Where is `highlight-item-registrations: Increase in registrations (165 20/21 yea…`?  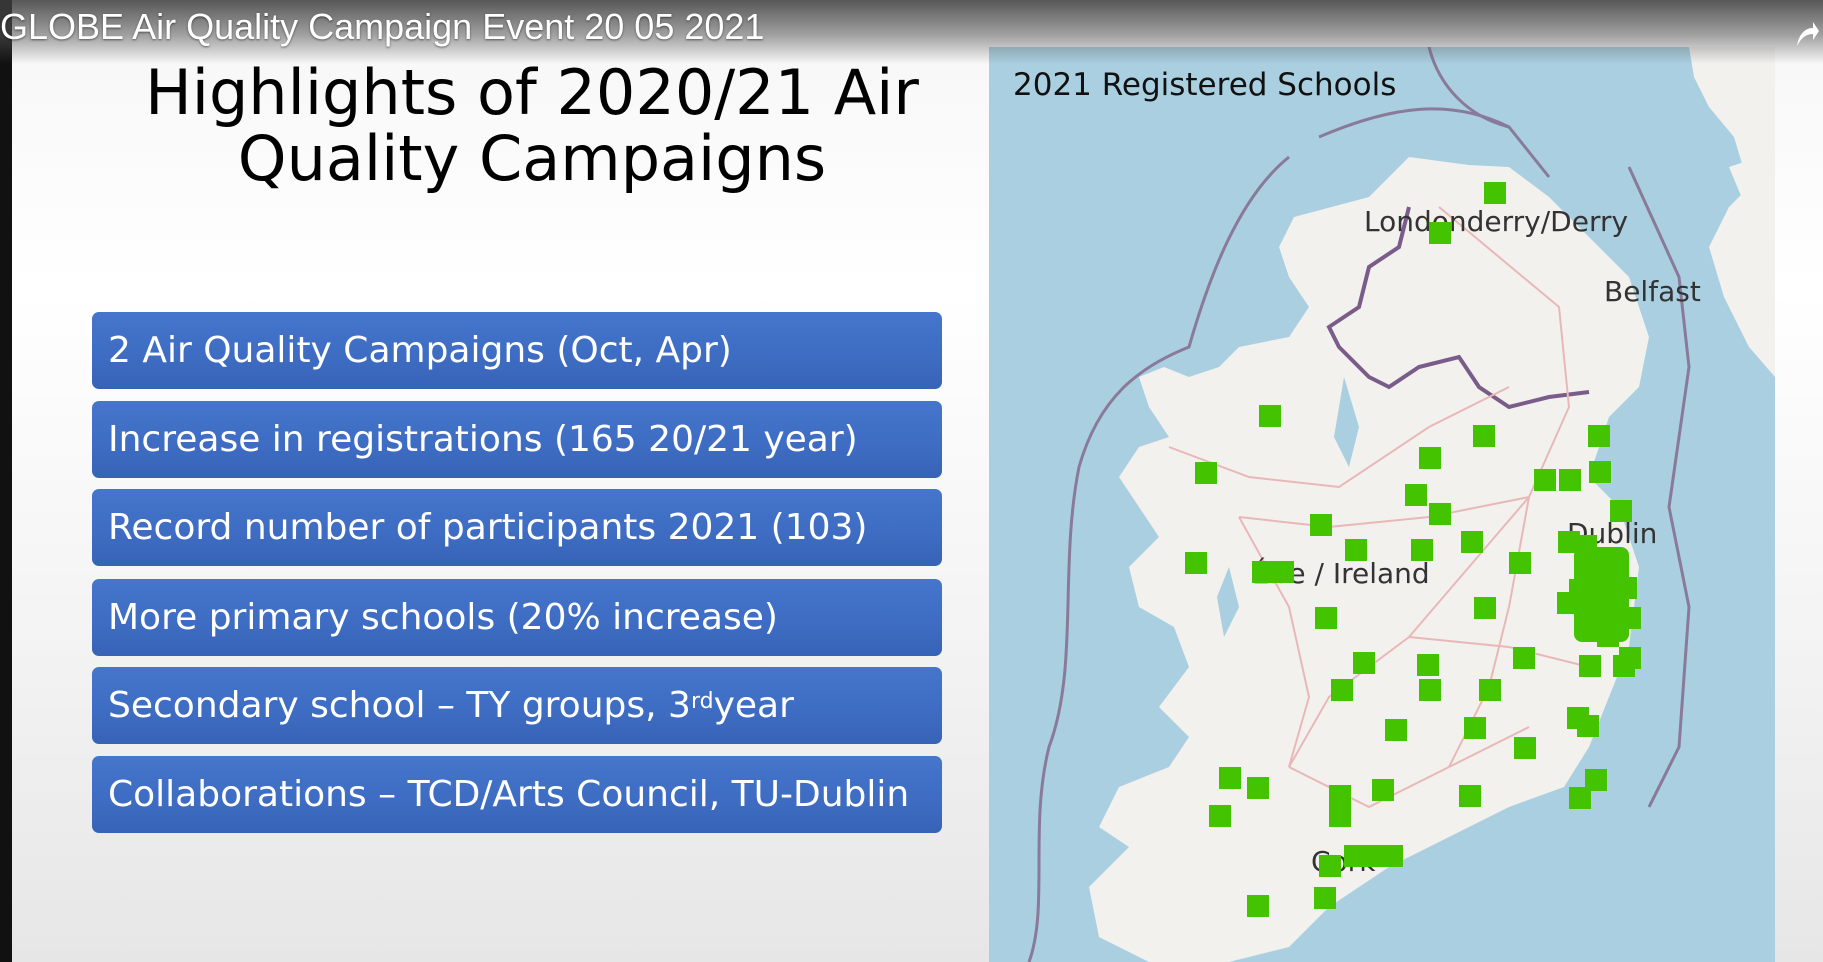 highlight-item-registrations: Increase in registrations (165 20/21 yea… is located at coordinates (517, 439).